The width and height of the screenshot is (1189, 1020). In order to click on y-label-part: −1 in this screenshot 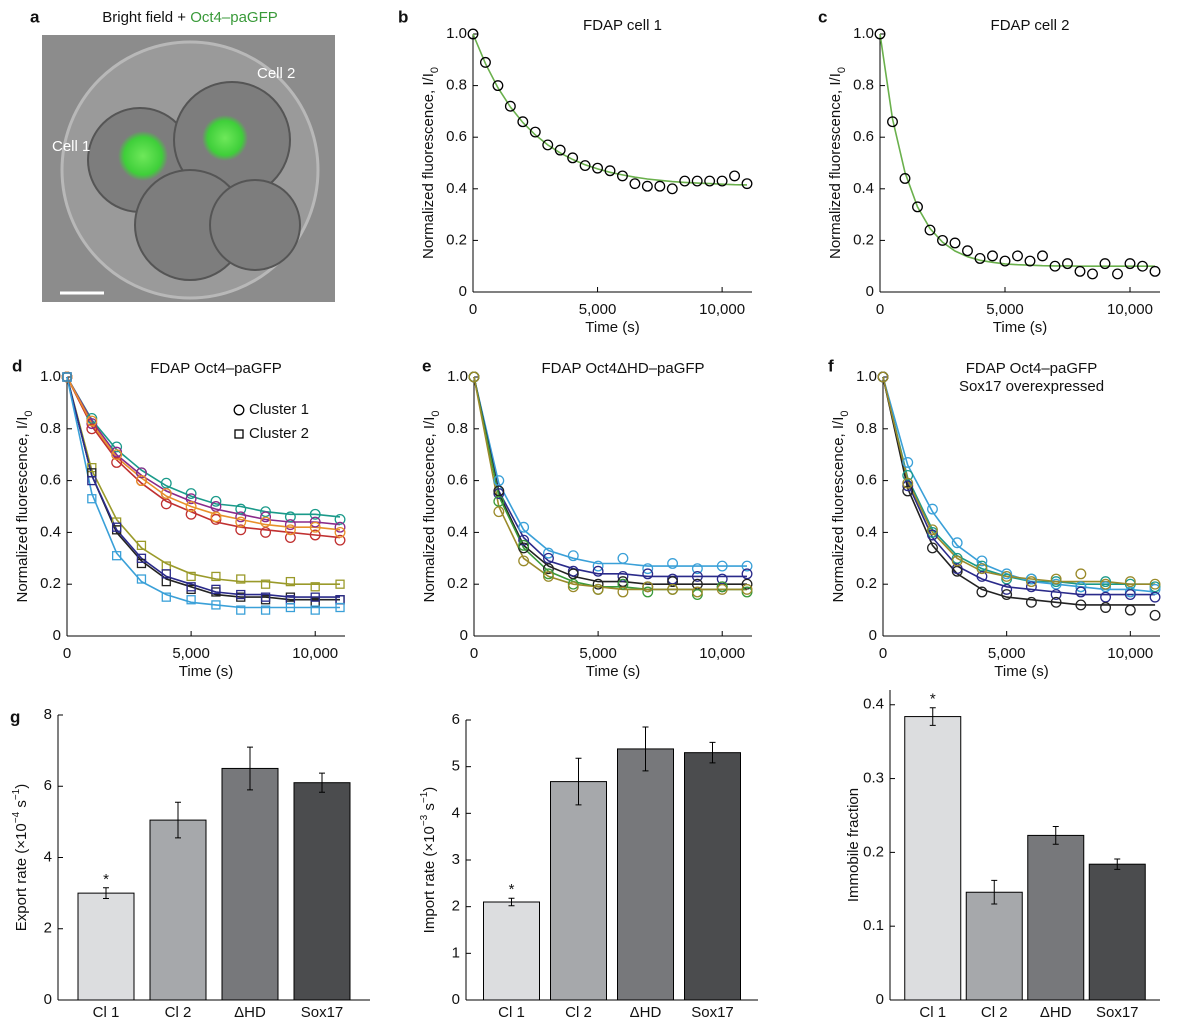, I will do `click(424, 797)`.